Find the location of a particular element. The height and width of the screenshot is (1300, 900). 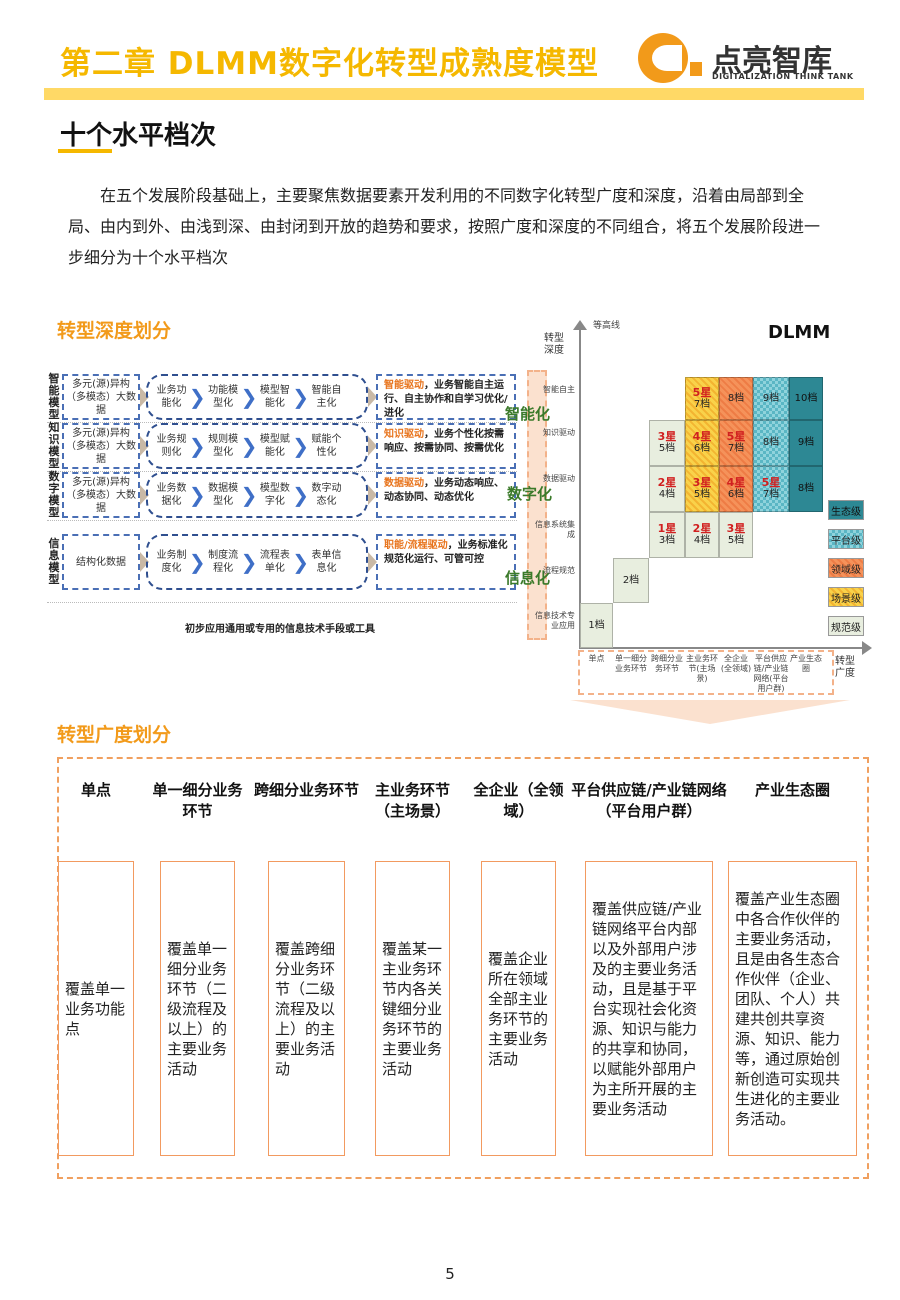

matrix-cell: 9档 is located at coordinates (771, 398).